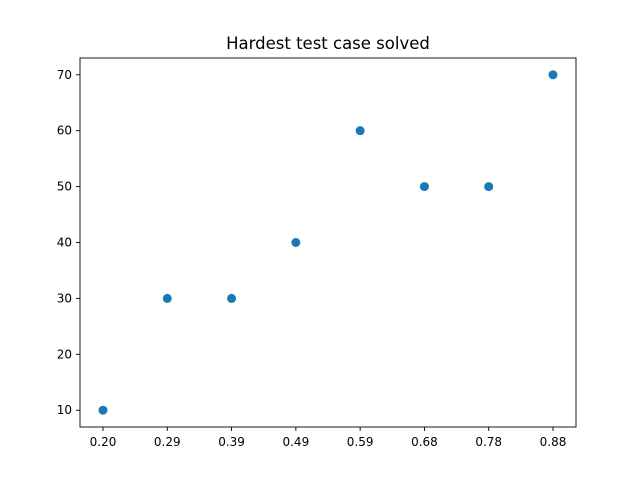  Describe the element at coordinates (64, 75) in the screenshot. I see `y-tick-label: 70` at that location.